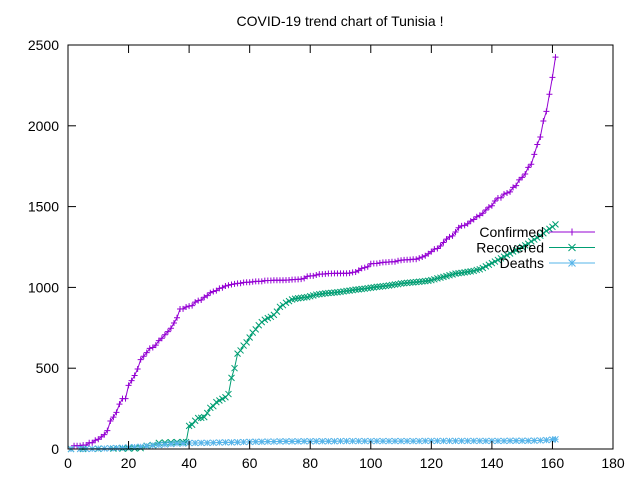 This screenshot has width=640, height=480. Describe the element at coordinates (43, 207) in the screenshot. I see `y-tick-label: 1500` at that location.